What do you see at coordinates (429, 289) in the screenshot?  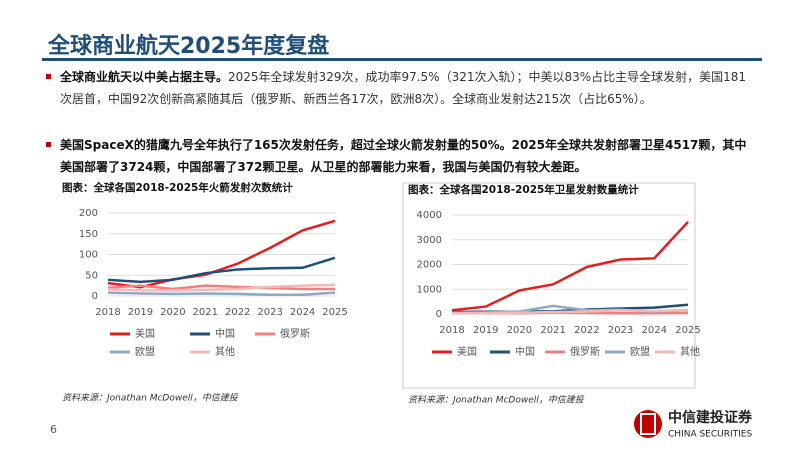 I see `y-tick-label: 1000` at bounding box center [429, 289].